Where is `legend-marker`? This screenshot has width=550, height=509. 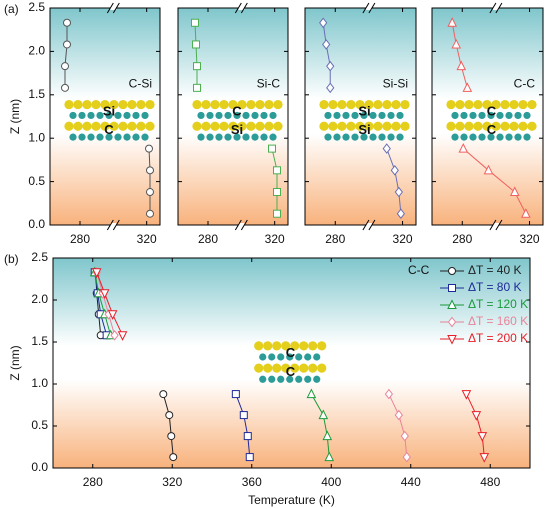 legend-marker is located at coordinates (452, 322).